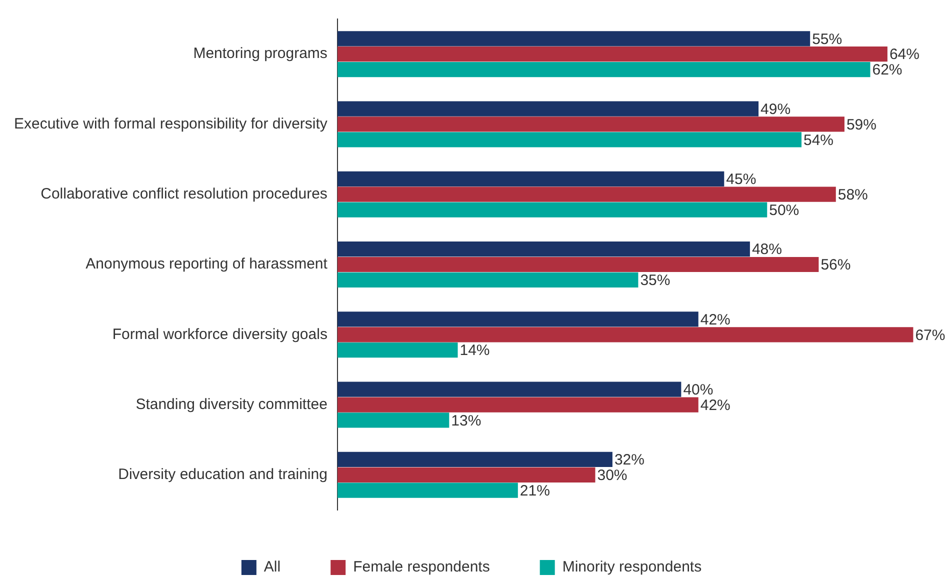 The height and width of the screenshot is (585, 949). Describe the element at coordinates (904, 55) in the screenshot. I see `data-label: 64%` at that location.